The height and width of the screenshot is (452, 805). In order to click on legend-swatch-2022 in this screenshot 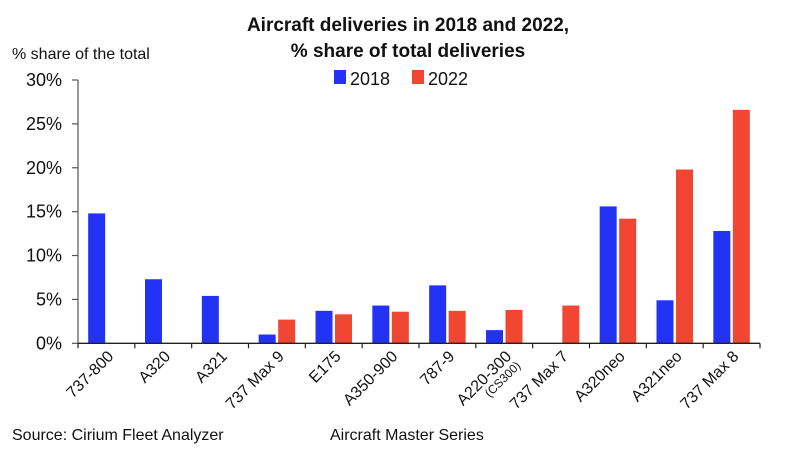, I will do `click(418, 77)`.